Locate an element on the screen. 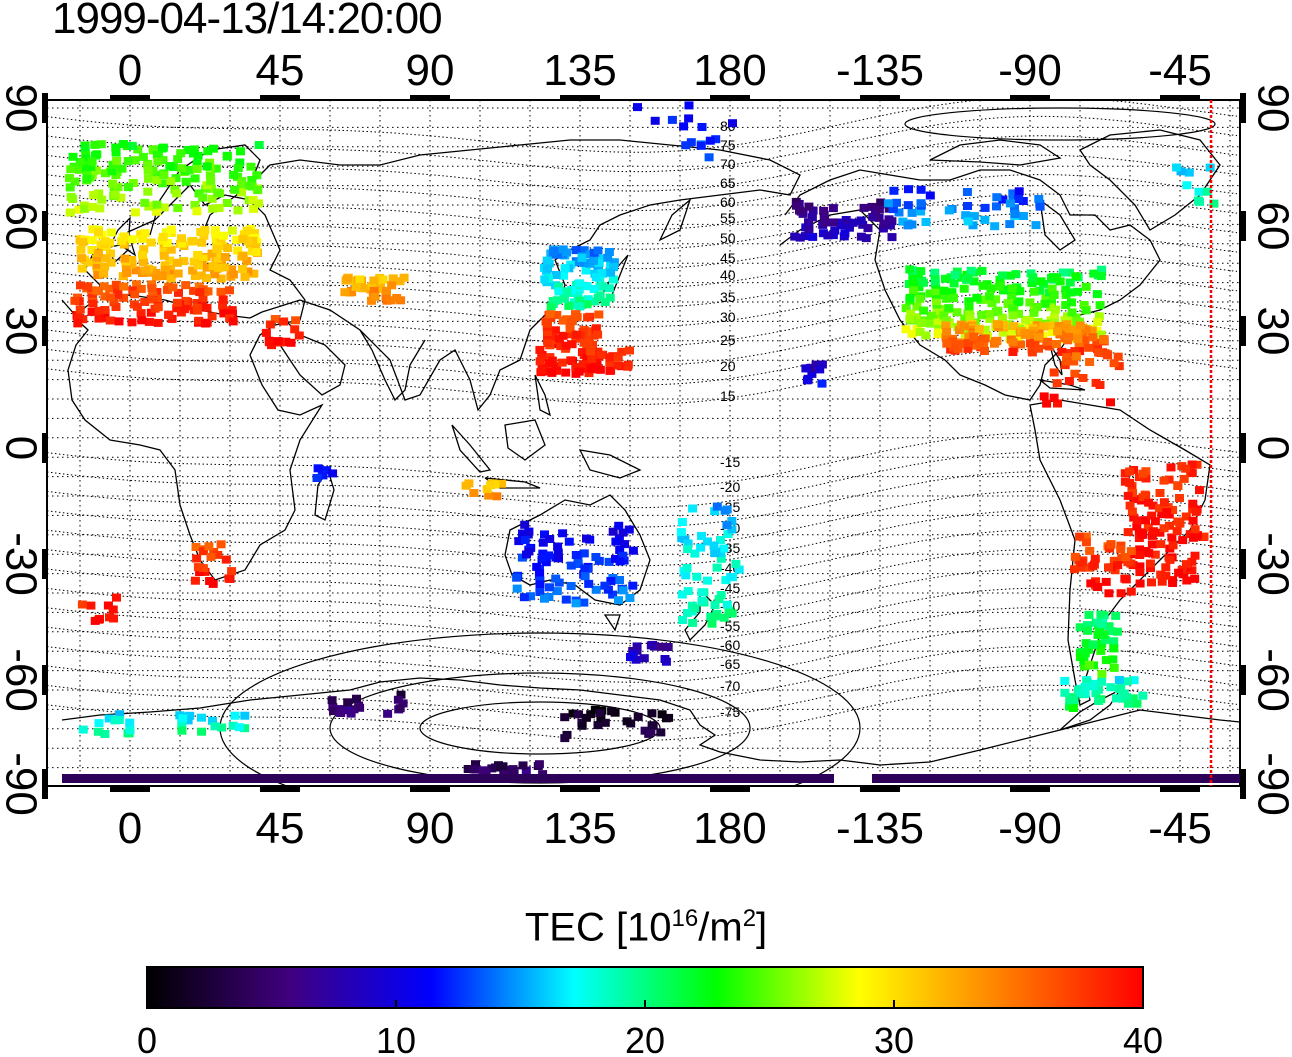  contour-label: 15 is located at coordinates (728, 396).